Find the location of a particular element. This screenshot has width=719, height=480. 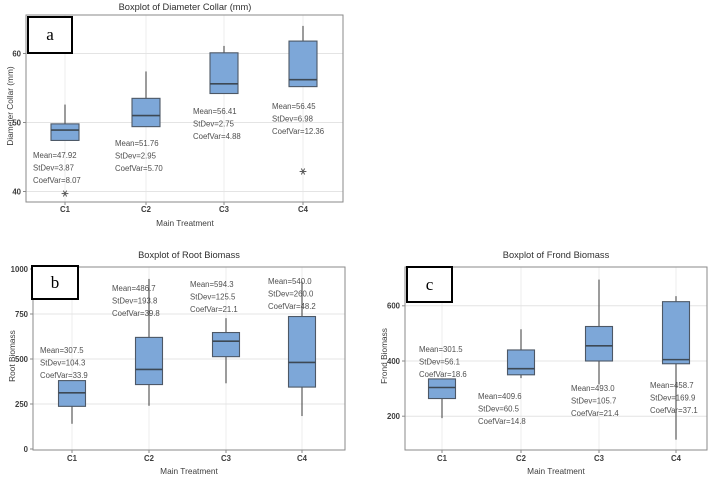

stats-annotation: CoefVar=12.36 is located at coordinates (298, 131).